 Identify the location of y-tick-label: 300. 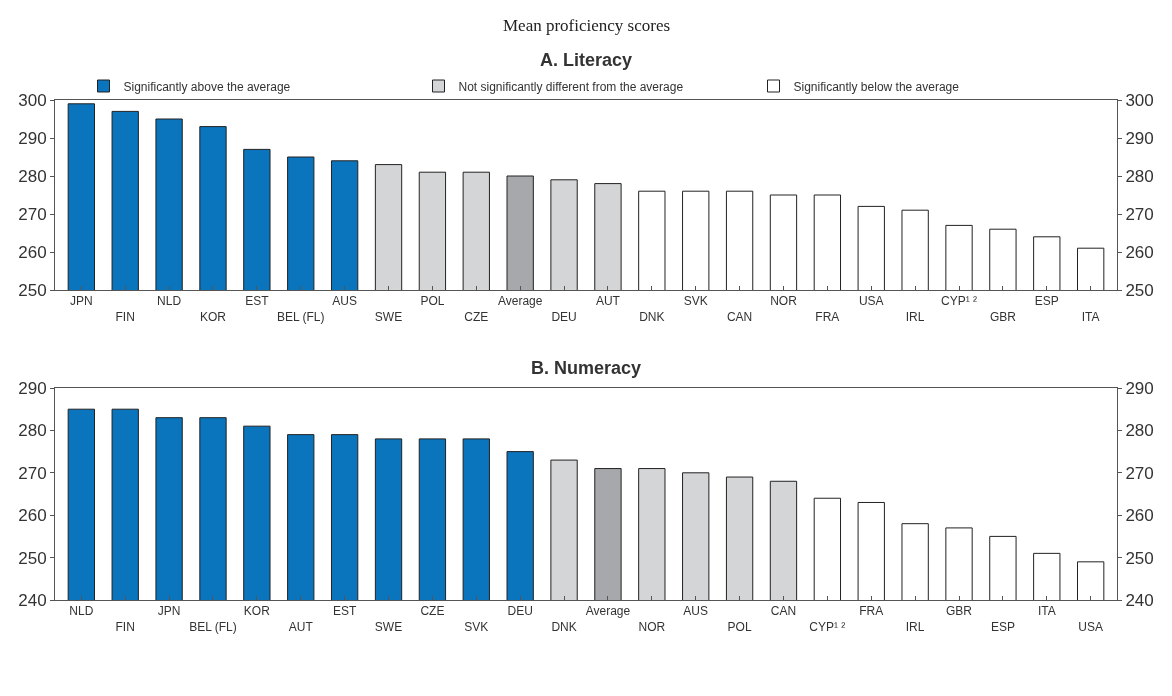
(32, 100).